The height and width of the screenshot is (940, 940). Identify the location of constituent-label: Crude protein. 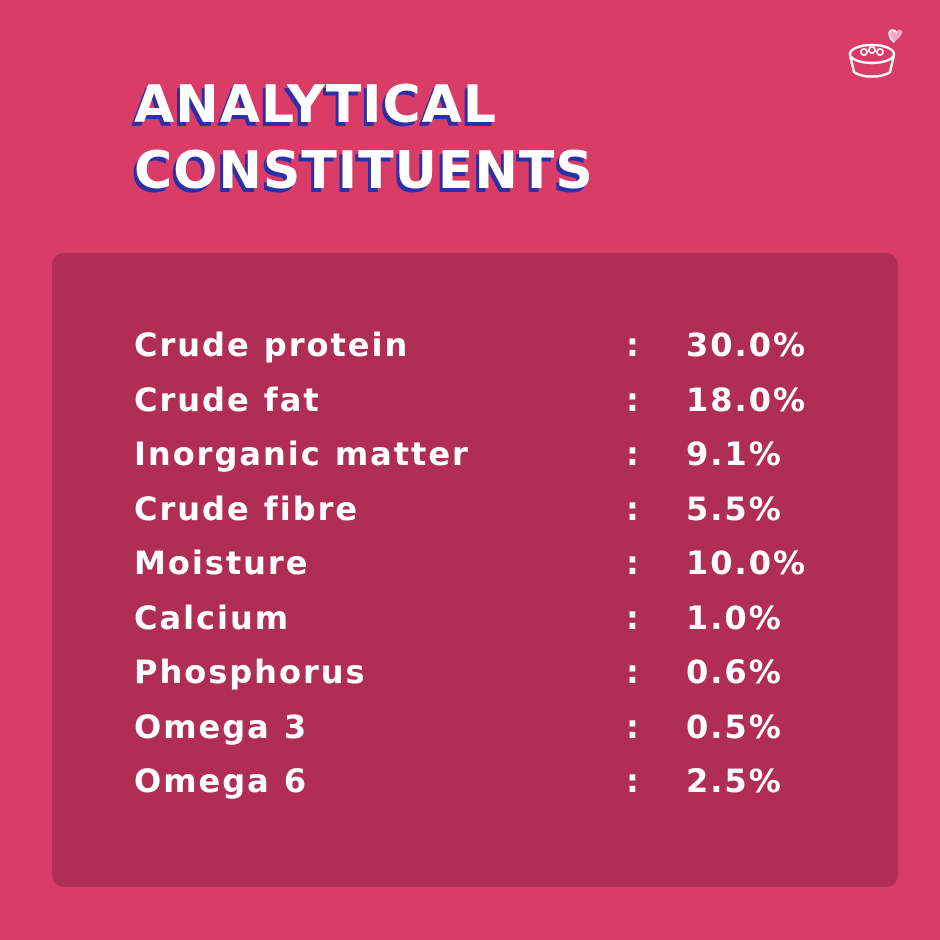
(272, 345).